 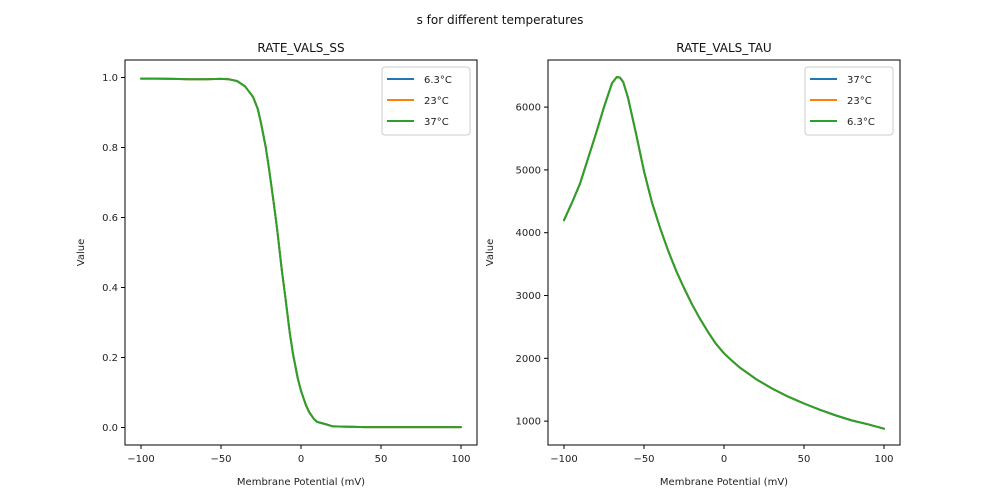 I want to click on y-tick-label: 3000, so click(x=528, y=296).